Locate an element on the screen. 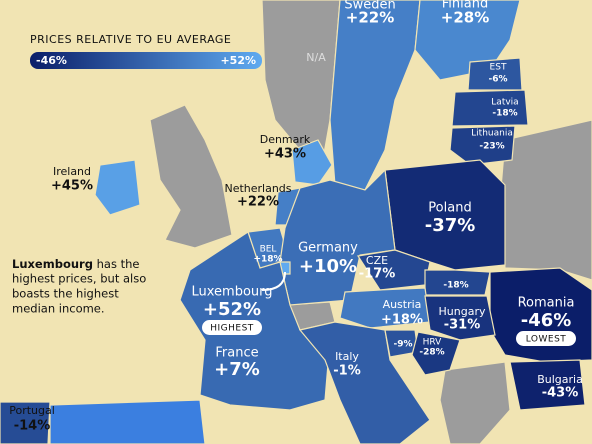  country-name: Sweden is located at coordinates (369, 6).